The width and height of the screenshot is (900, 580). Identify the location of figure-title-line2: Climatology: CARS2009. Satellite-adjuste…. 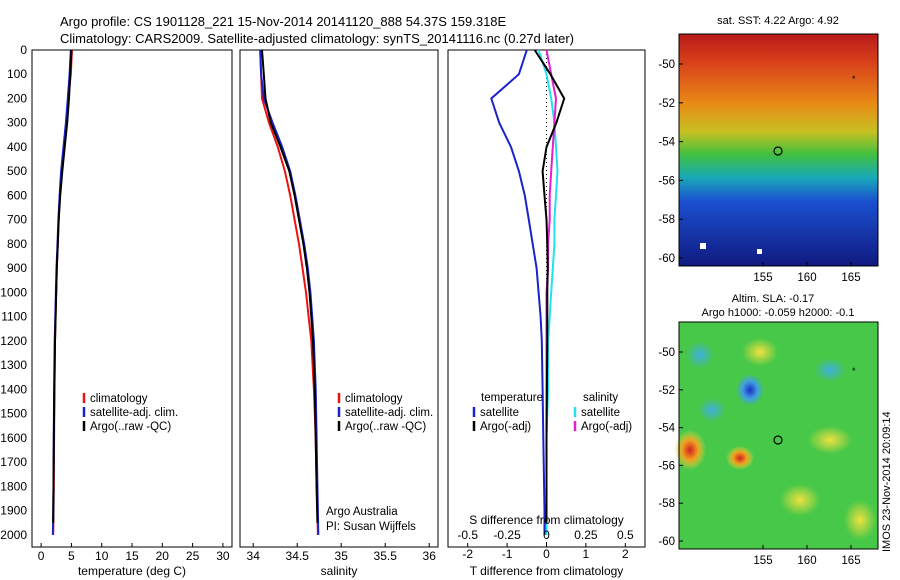
(317, 38).